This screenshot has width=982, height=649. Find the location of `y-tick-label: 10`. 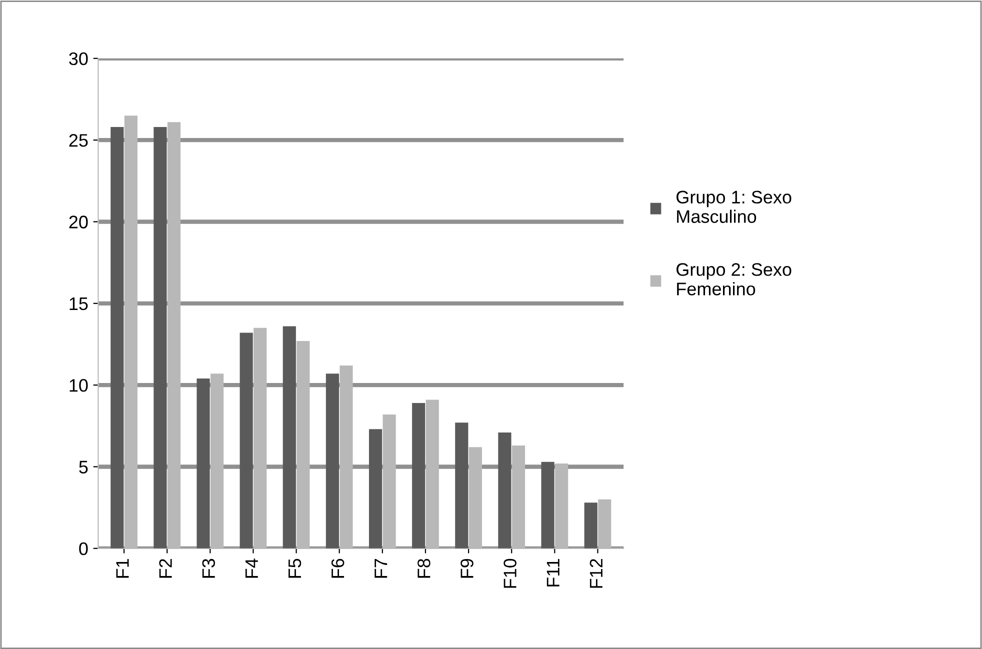

y-tick-label: 10 is located at coordinates (79, 385).